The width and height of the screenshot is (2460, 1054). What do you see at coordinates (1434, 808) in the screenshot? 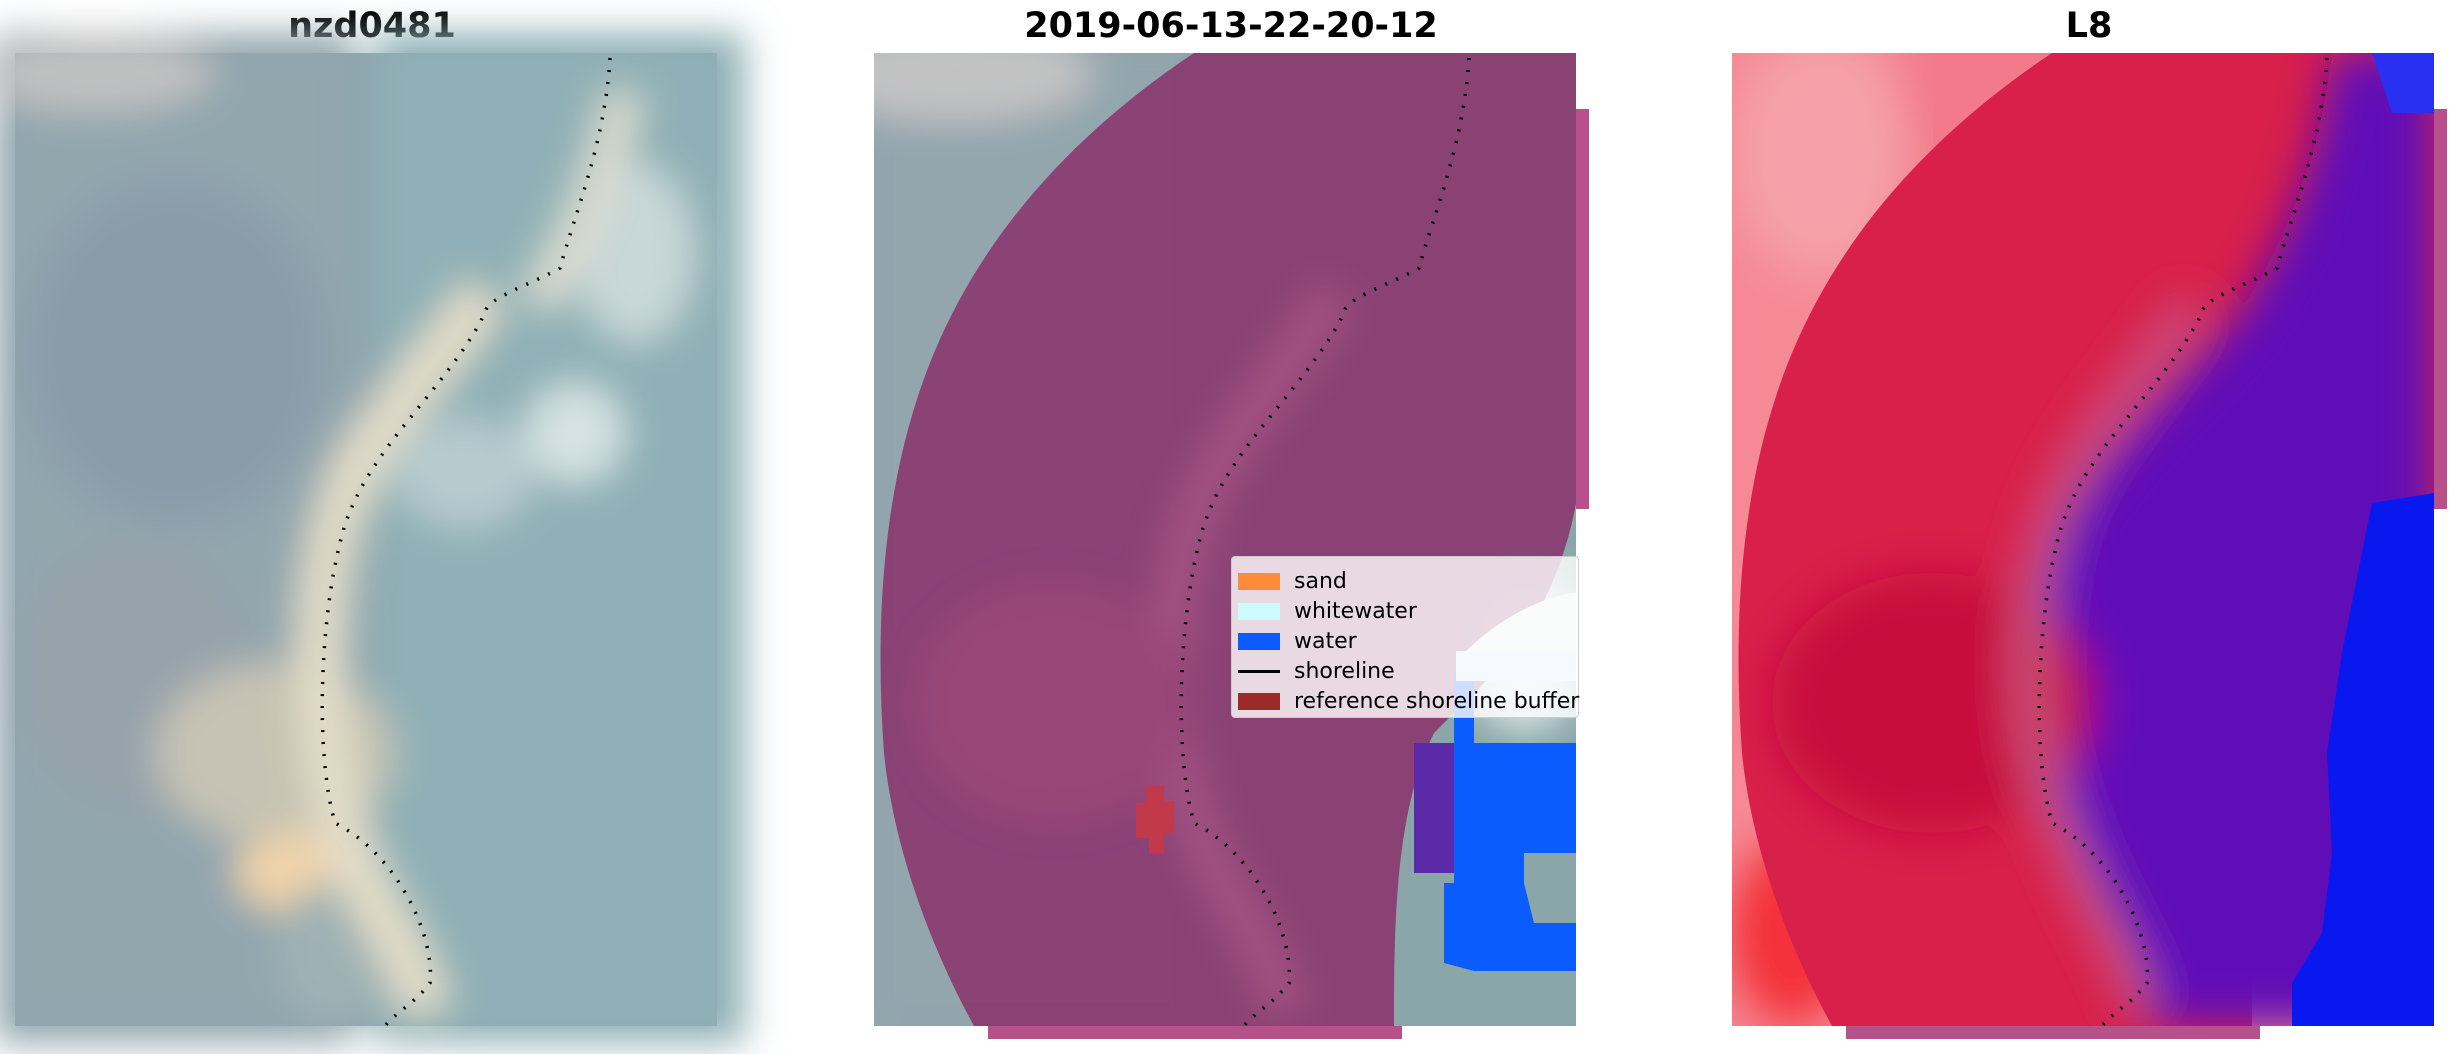
I see `water-buffer-overlap` at bounding box center [1434, 808].